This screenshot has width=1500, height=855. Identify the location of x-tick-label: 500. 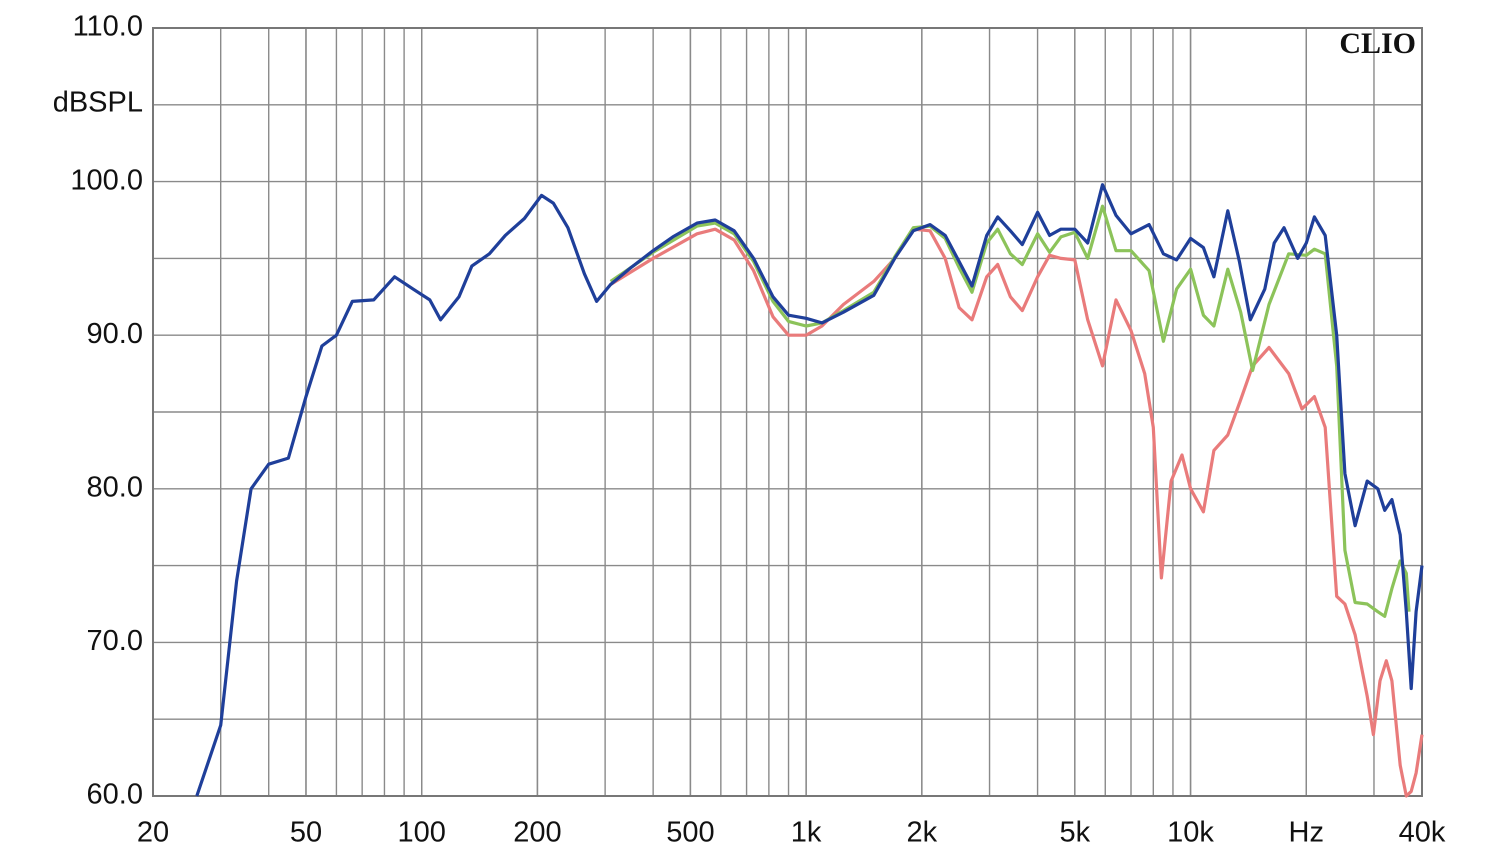
(690, 833).